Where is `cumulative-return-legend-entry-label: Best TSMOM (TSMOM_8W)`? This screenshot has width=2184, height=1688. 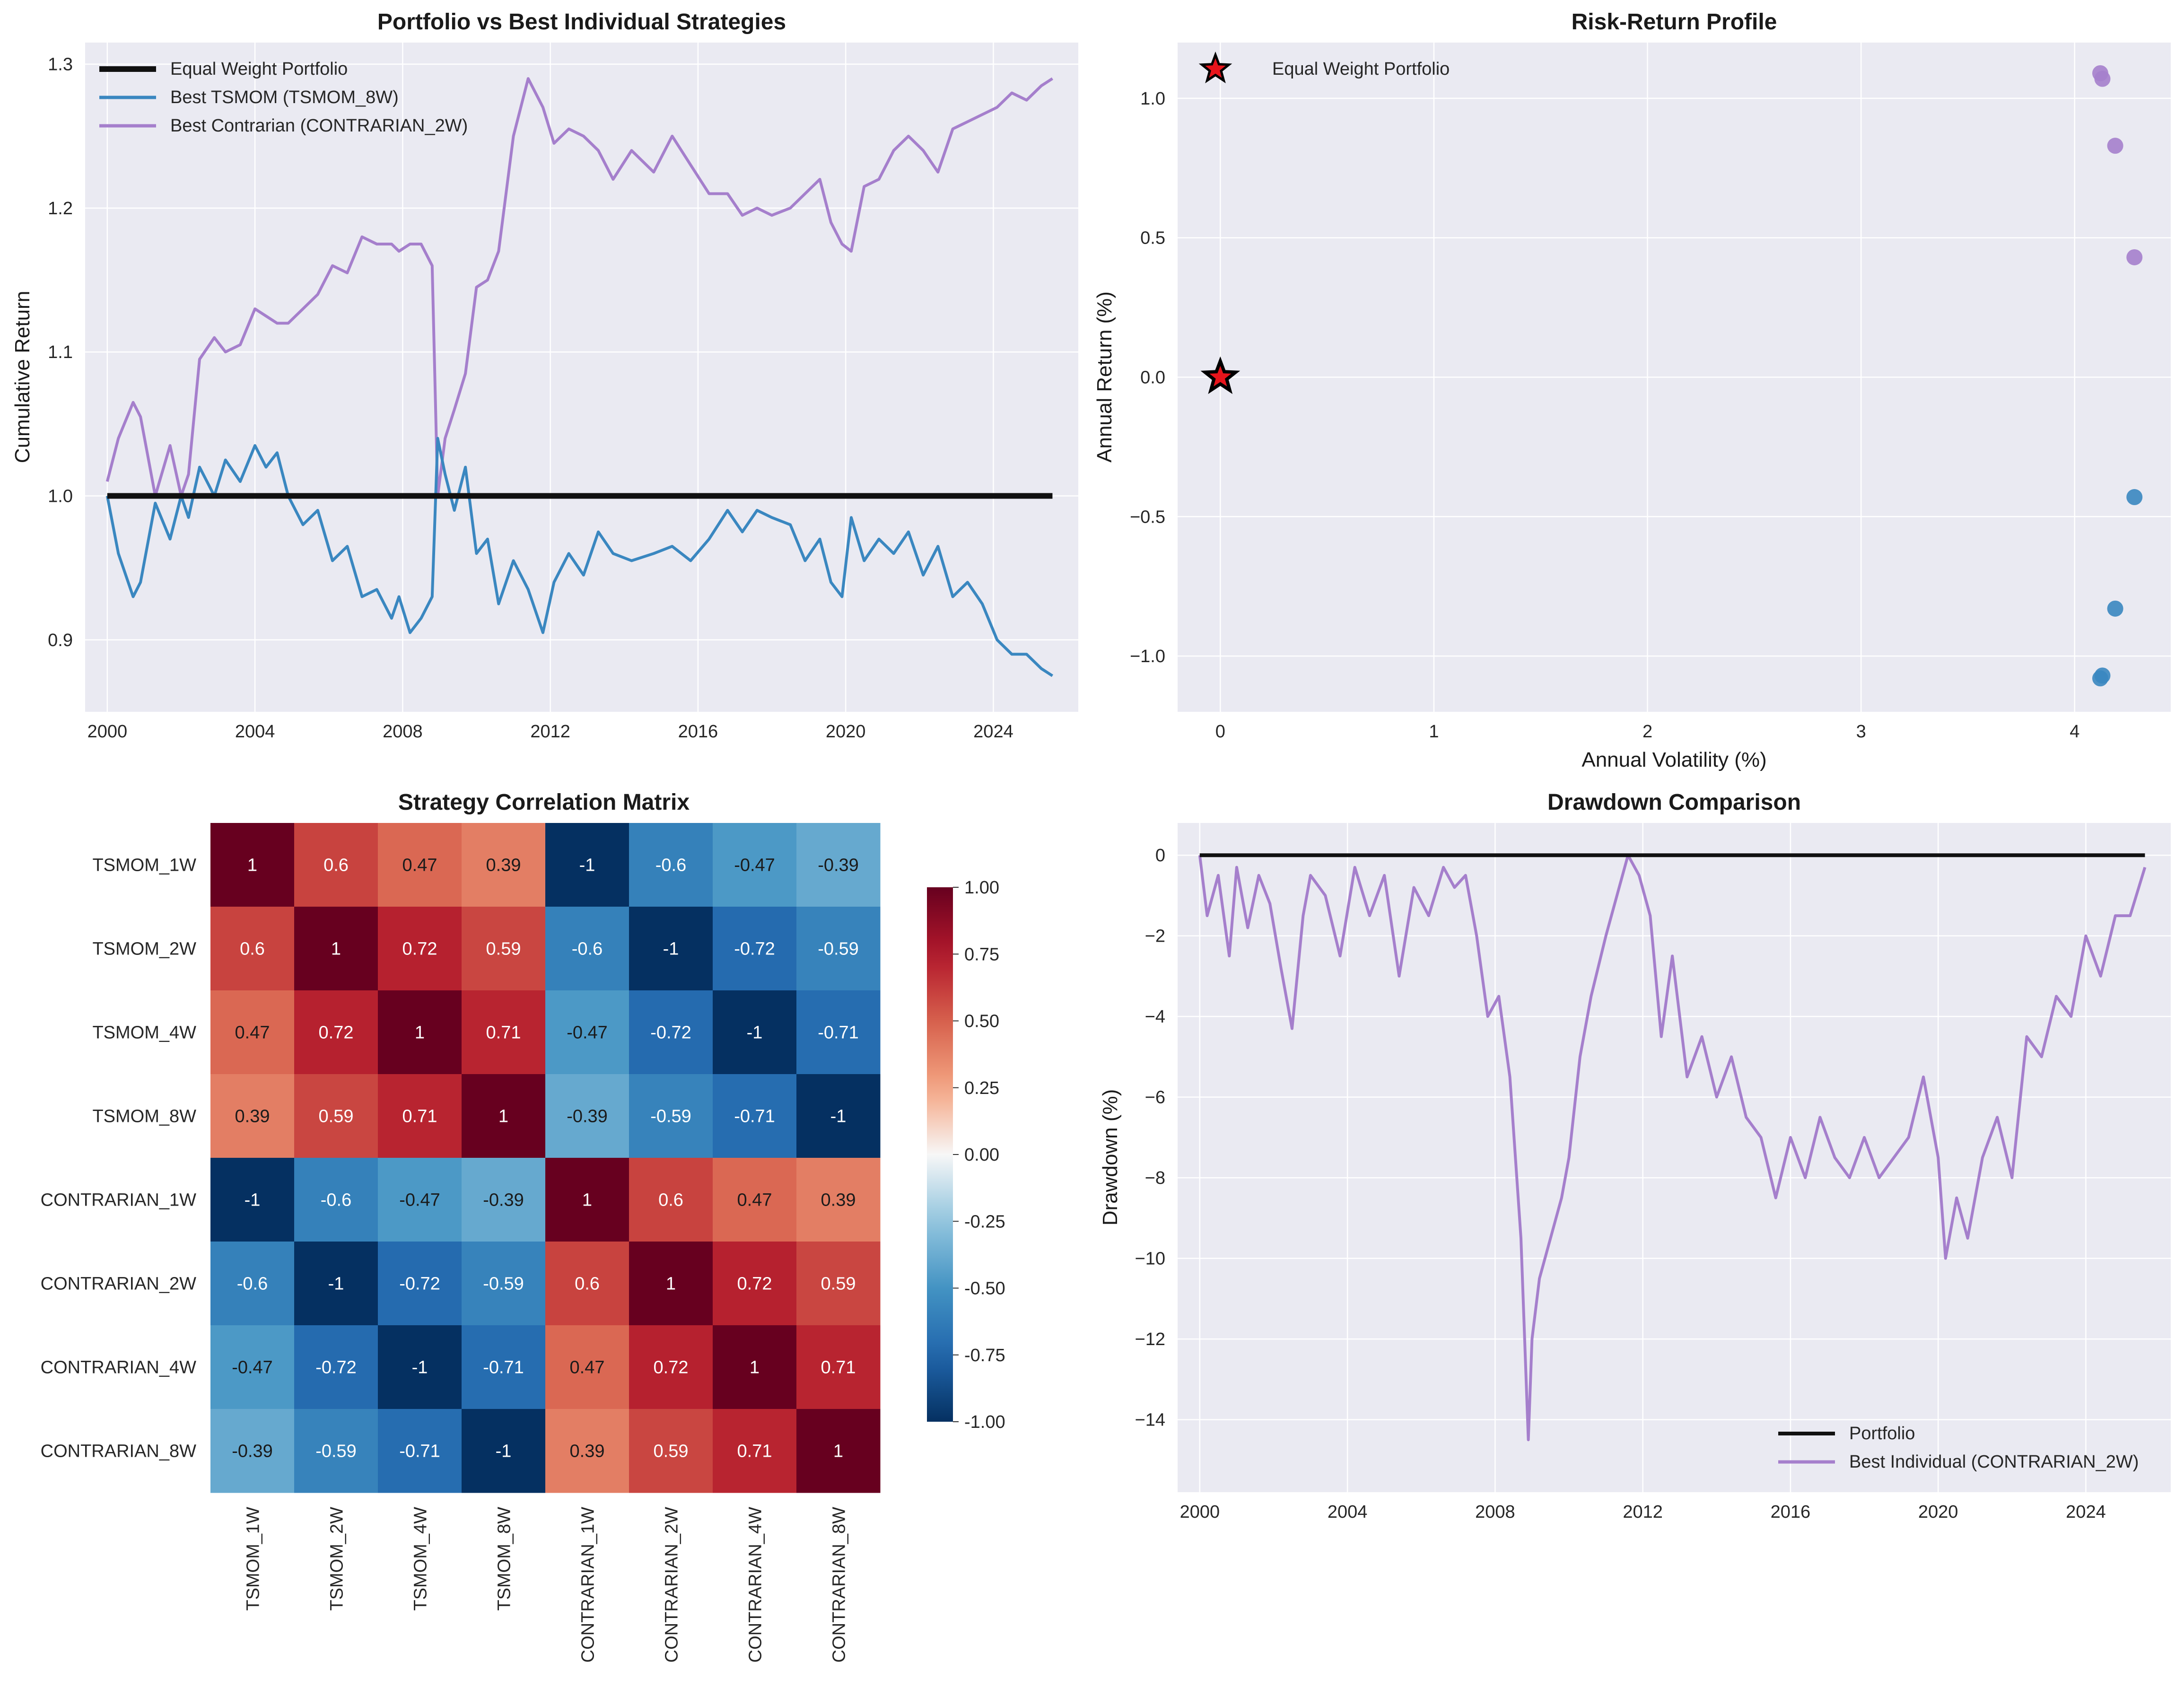
cumulative-return-legend-entry-label: Best TSMOM (TSMOM_8W) is located at coordinates (285, 97).